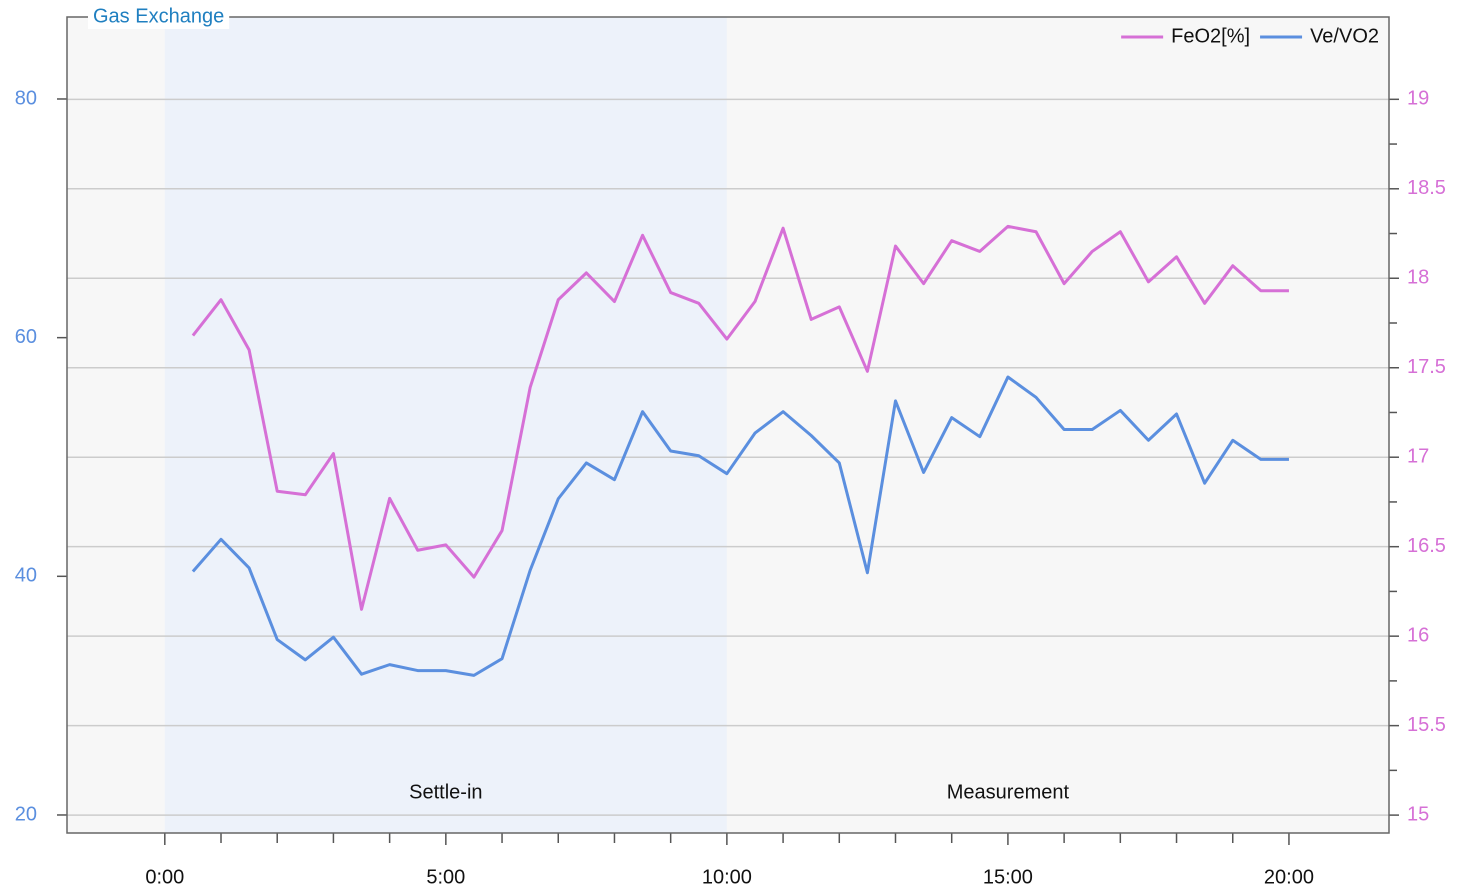 The width and height of the screenshot is (1483, 894). What do you see at coordinates (1289, 877) in the screenshot?
I see `x-tick-label: 20:00` at bounding box center [1289, 877].